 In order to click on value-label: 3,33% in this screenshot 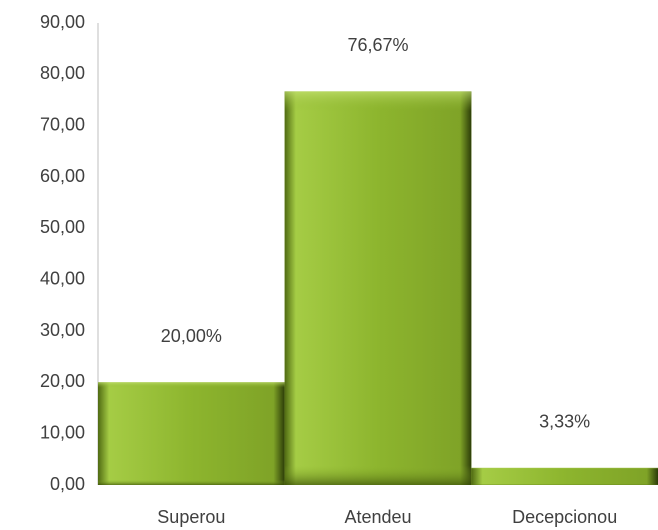, I will do `click(564, 422)`.